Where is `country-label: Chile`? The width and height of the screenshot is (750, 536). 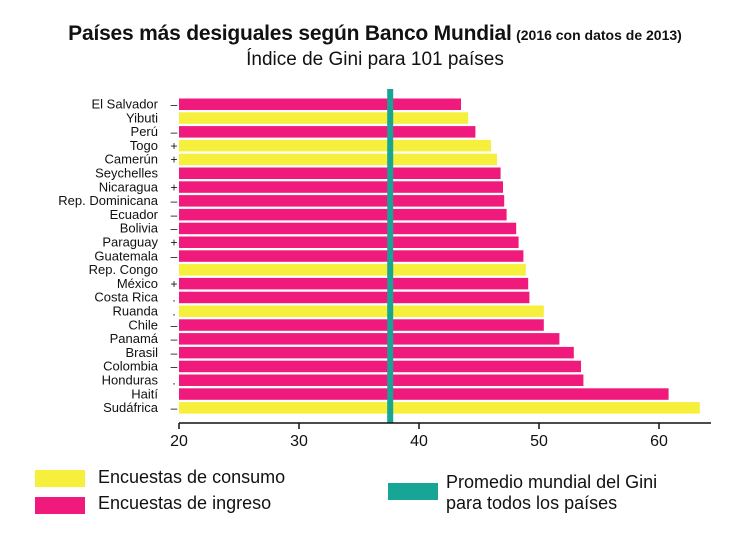
country-label: Chile is located at coordinates (143, 324).